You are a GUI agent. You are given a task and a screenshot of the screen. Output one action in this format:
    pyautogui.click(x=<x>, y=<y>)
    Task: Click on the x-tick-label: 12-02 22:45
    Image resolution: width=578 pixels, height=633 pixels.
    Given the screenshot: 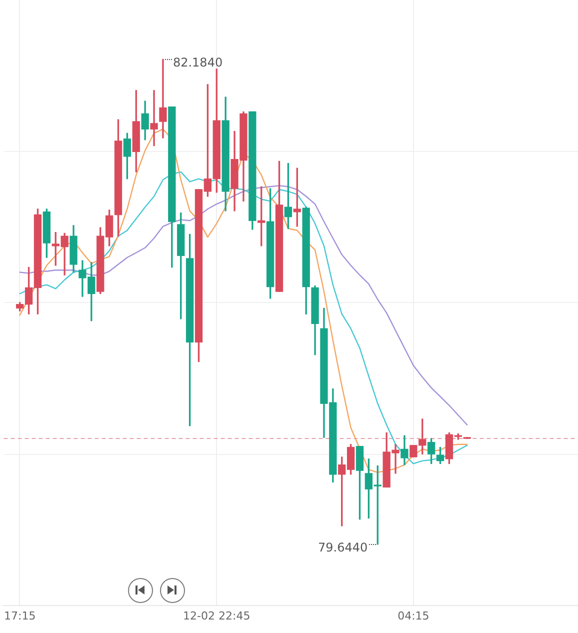 What is the action you would take?
    pyautogui.click(x=216, y=615)
    